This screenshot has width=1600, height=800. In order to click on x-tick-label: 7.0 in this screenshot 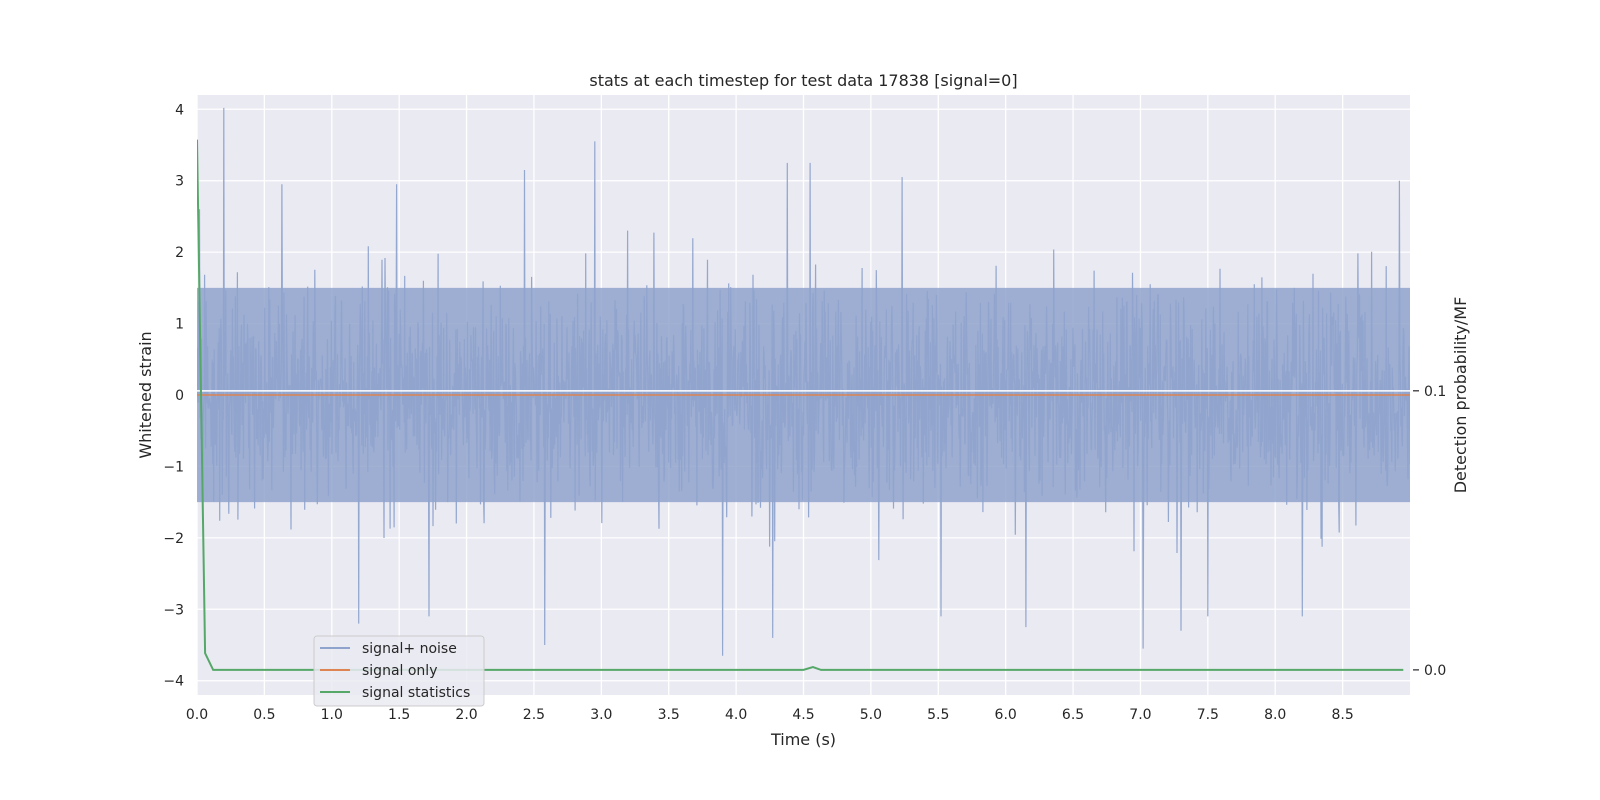, I will do `click(1140, 715)`.